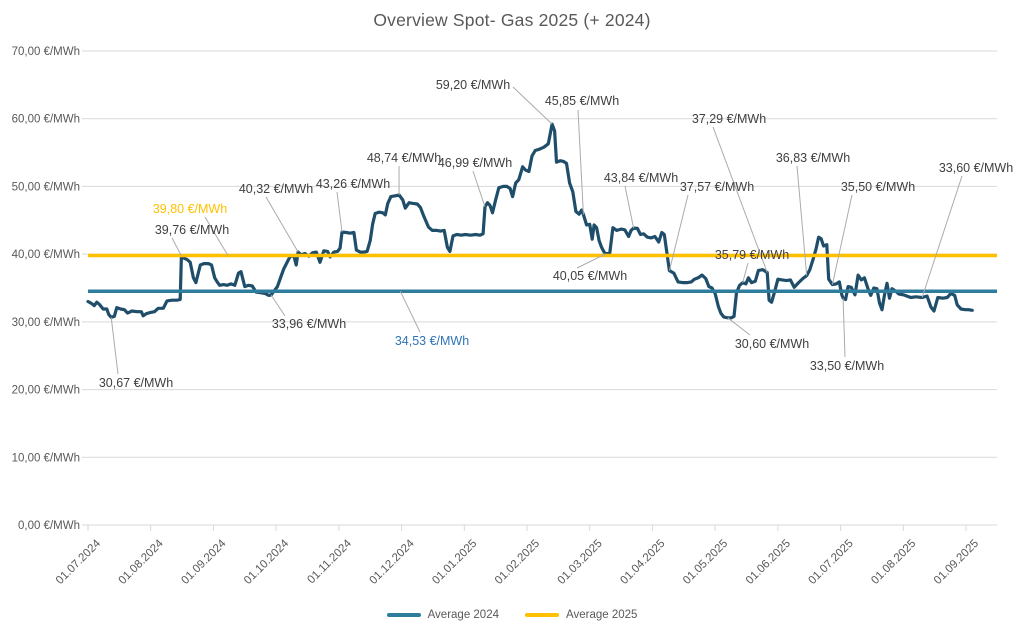 The height and width of the screenshot is (640, 1024). What do you see at coordinates (192, 230) in the screenshot?
I see `annotation-label: 39,76 €/MWh` at bounding box center [192, 230].